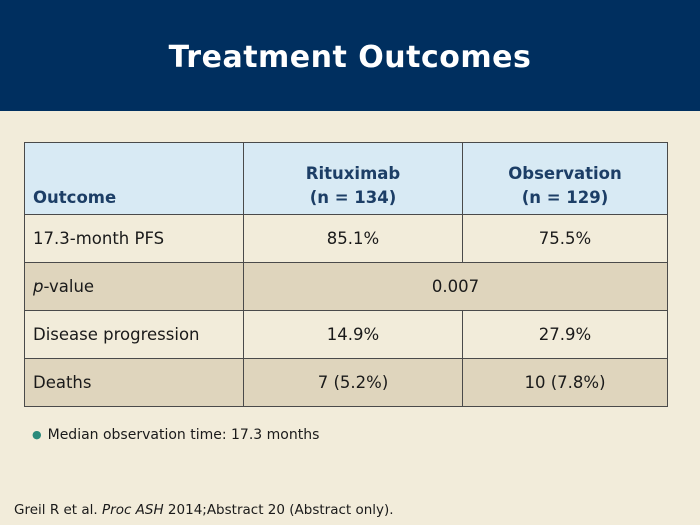 The width and height of the screenshot is (700, 525). What do you see at coordinates (134, 178) in the screenshot?
I see `header-outcome: Outcome` at bounding box center [134, 178].